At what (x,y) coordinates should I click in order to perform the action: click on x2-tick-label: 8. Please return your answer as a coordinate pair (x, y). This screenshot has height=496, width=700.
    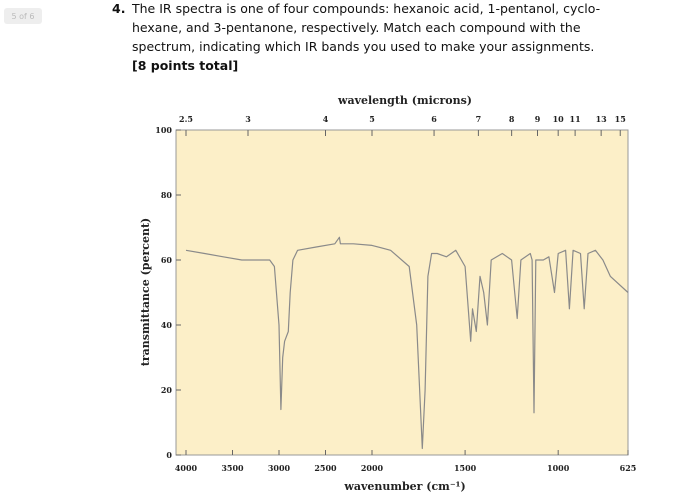
    Looking at the image, I should click on (512, 119).